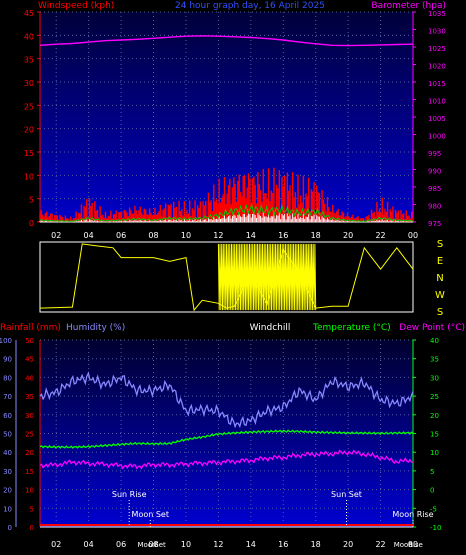 The width and height of the screenshot is (466, 555). What do you see at coordinates (29, 153) in the screenshot?
I see `left-tick-label: 15` at bounding box center [29, 153].